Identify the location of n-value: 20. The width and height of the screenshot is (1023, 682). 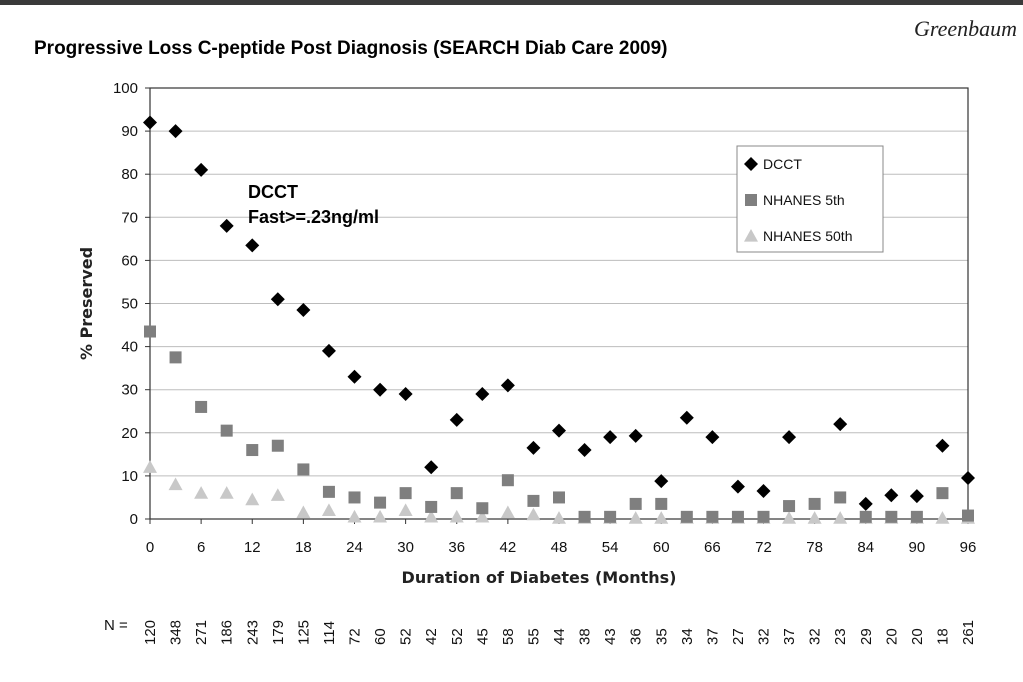
(917, 636).